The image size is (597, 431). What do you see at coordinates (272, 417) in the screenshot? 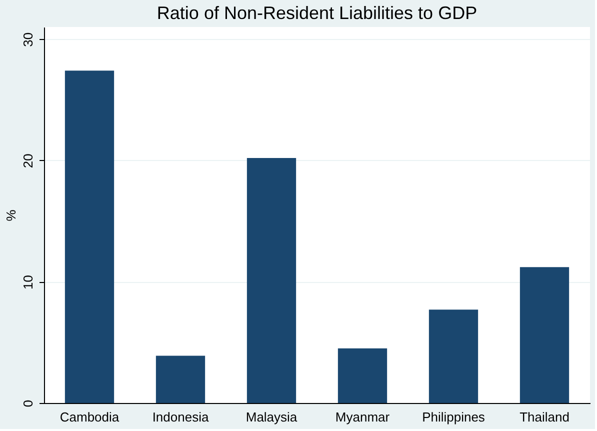
I see `x-tick-label: Malaysia` at bounding box center [272, 417].